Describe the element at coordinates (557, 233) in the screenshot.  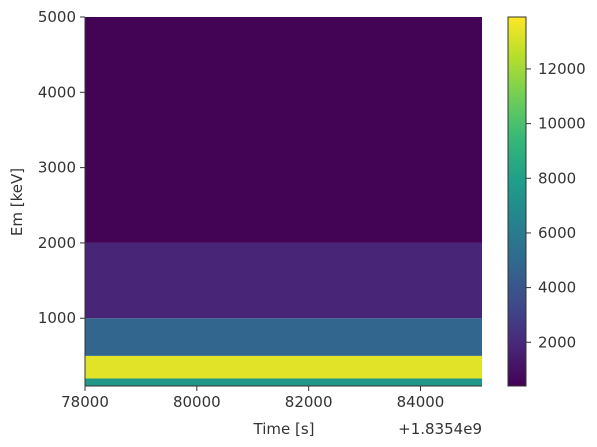
I see `colorbar-tick-label: 6000` at that location.